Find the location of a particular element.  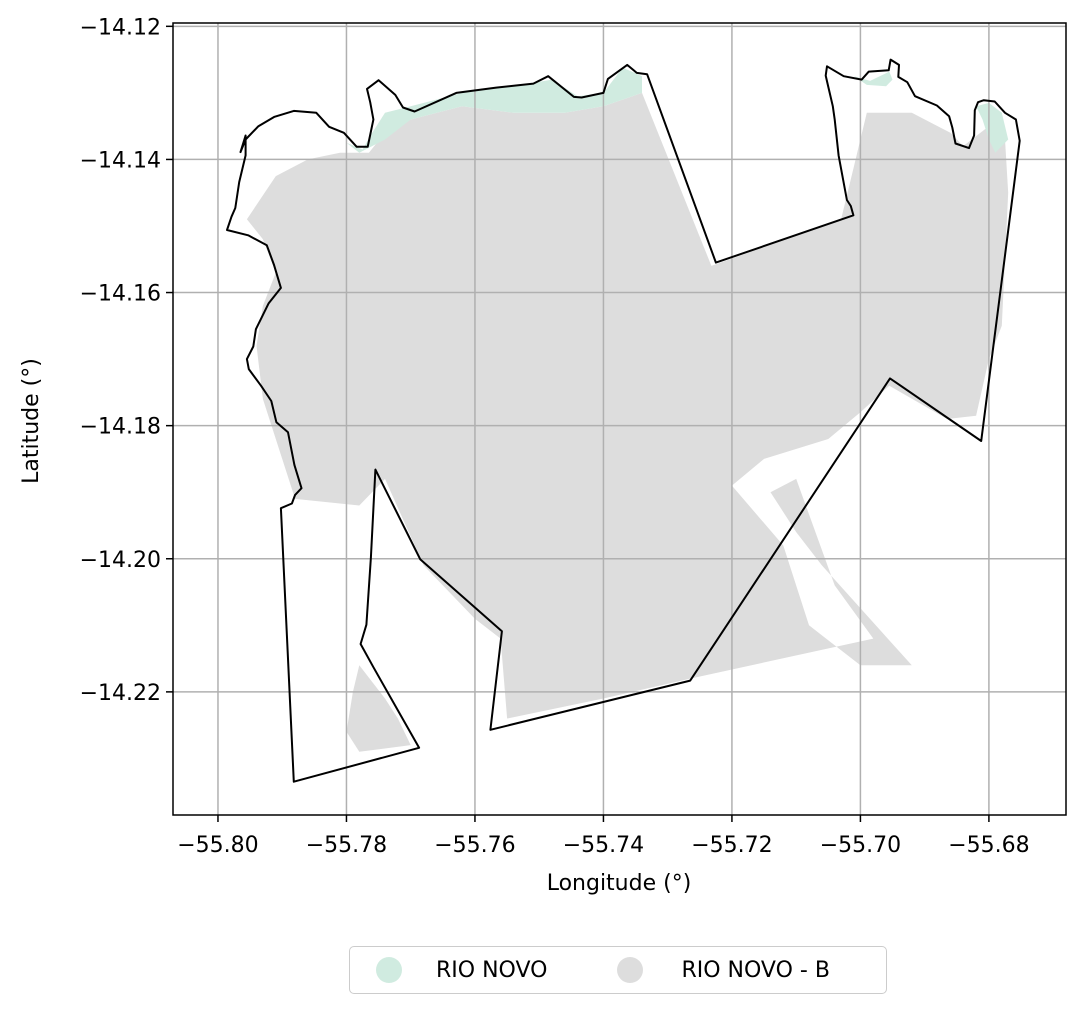

x-axis-title: Longitude (°) is located at coordinates (619, 883).